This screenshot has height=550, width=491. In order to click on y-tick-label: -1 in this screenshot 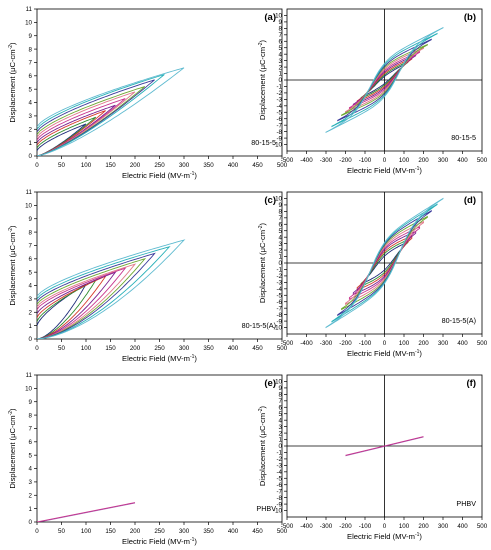, I will do `click(279, 270)`.